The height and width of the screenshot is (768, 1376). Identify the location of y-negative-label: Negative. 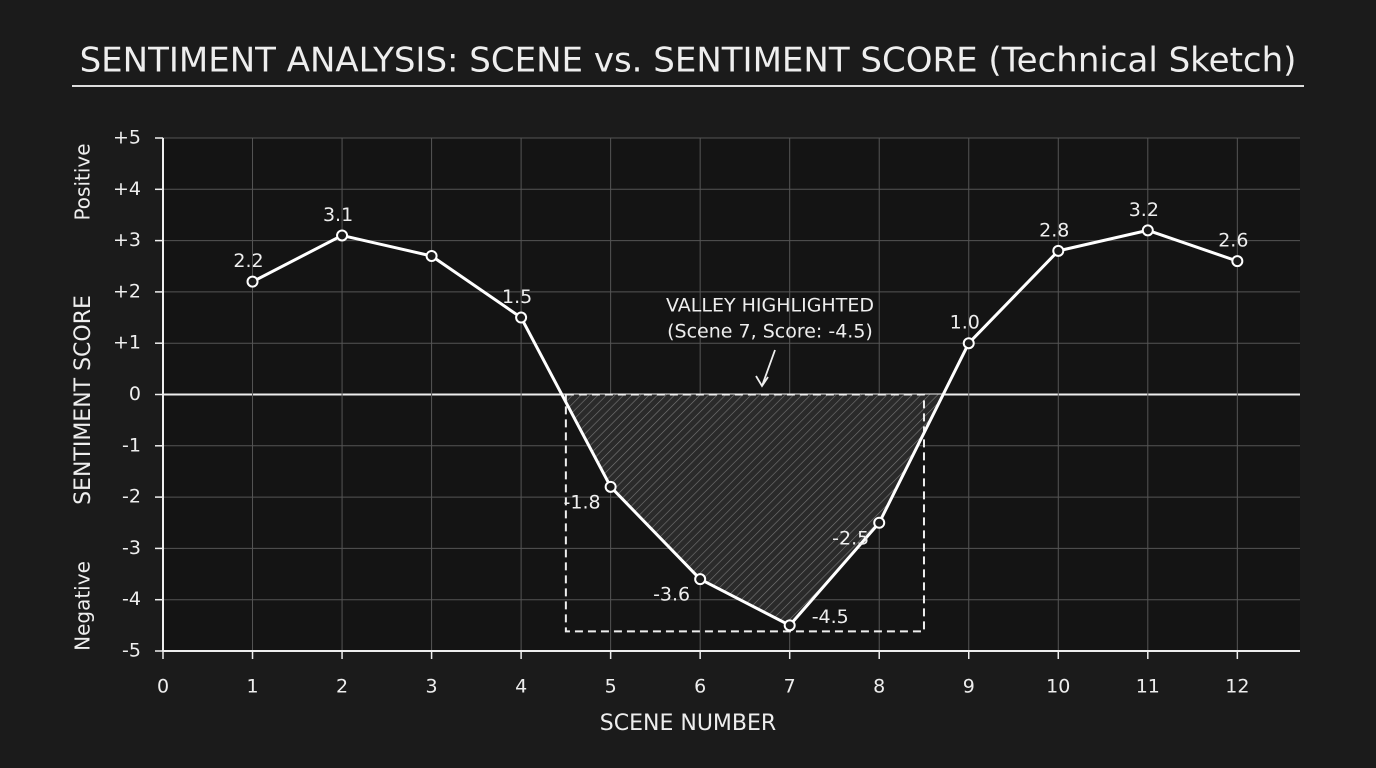
(83, 606).